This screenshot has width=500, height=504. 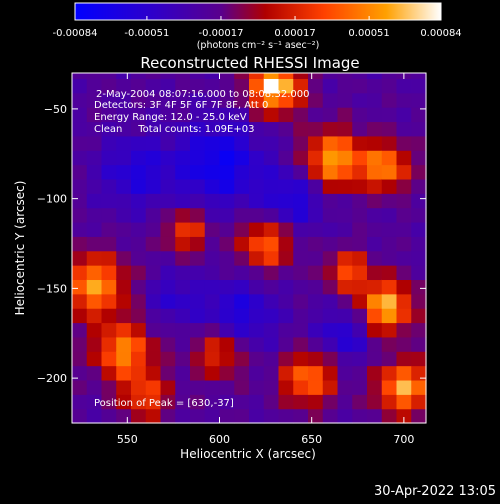 I want to click on x-axis-title: Heliocentric X (arcsec), so click(x=248, y=454).